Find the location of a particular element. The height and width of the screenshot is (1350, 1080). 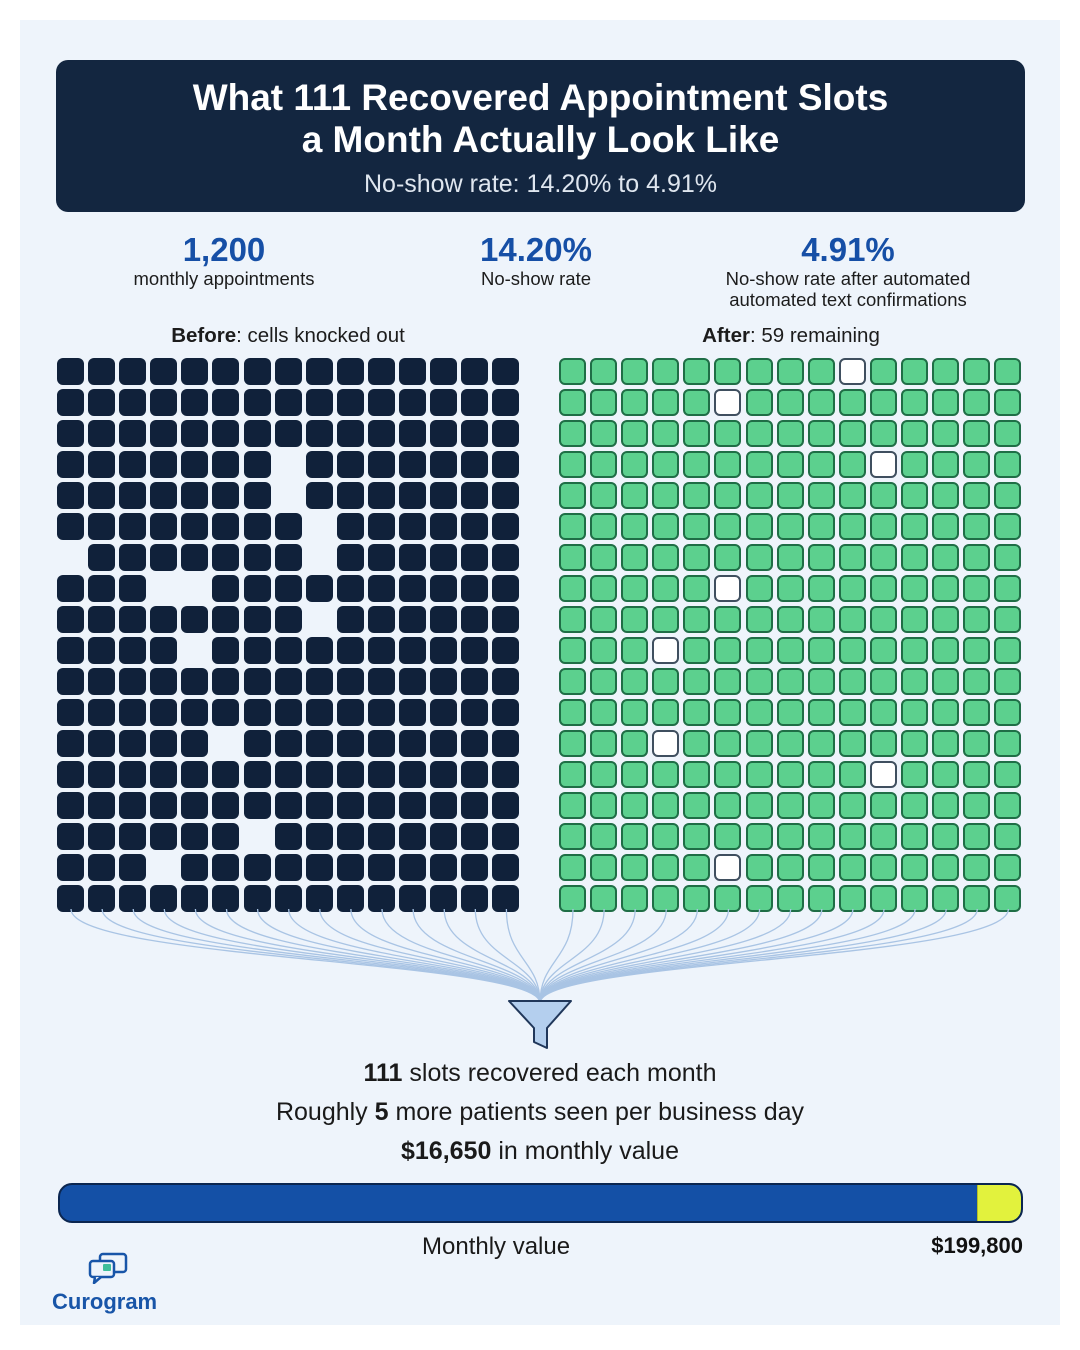

summary-line-1: 111 slots recovered each month is located at coordinates (540, 1073).